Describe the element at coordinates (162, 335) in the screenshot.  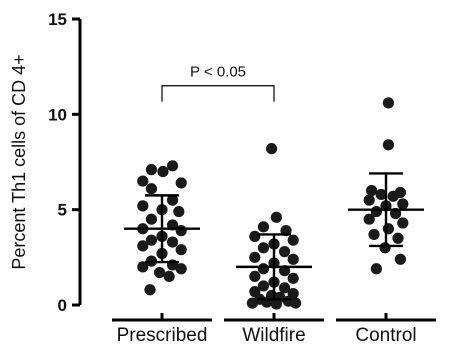
I see `x-category-label: Prescribed` at that location.